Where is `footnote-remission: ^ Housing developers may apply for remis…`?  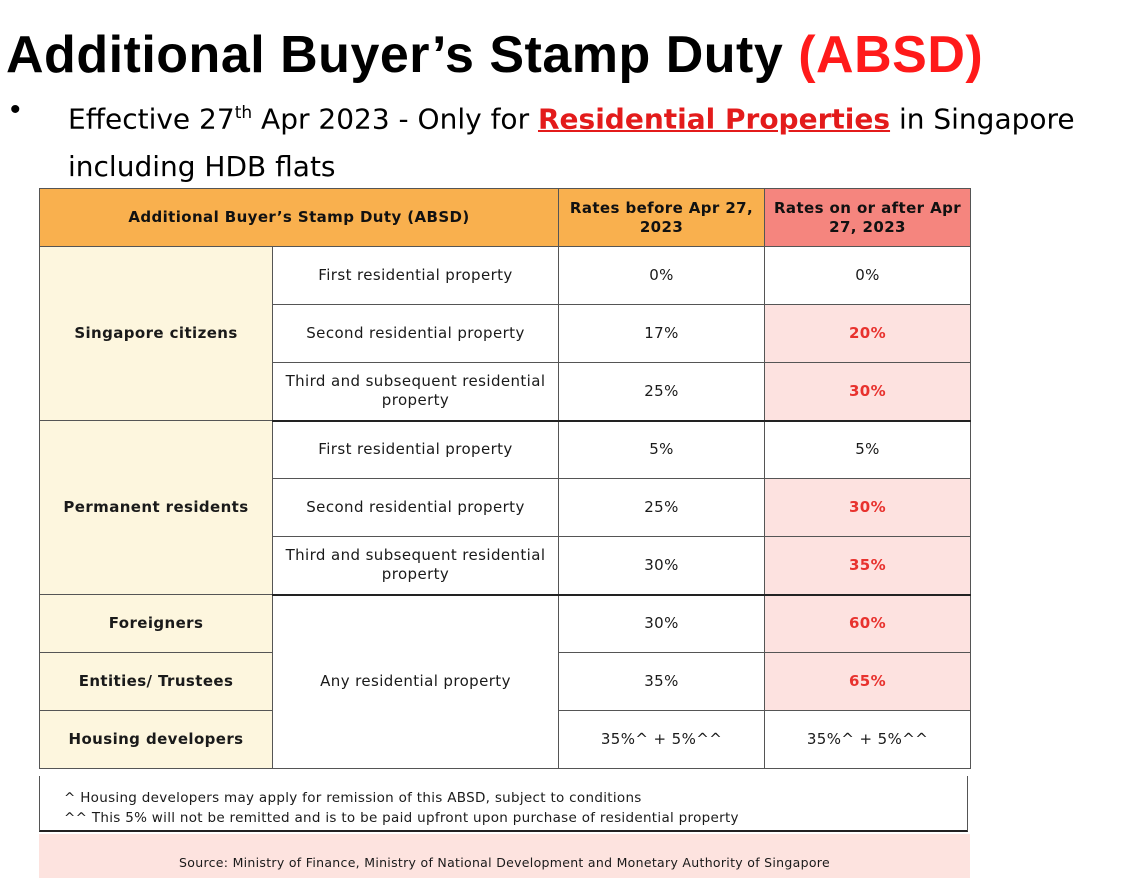 footnote-remission: ^ Housing developers may apply for remis… is located at coordinates (353, 798).